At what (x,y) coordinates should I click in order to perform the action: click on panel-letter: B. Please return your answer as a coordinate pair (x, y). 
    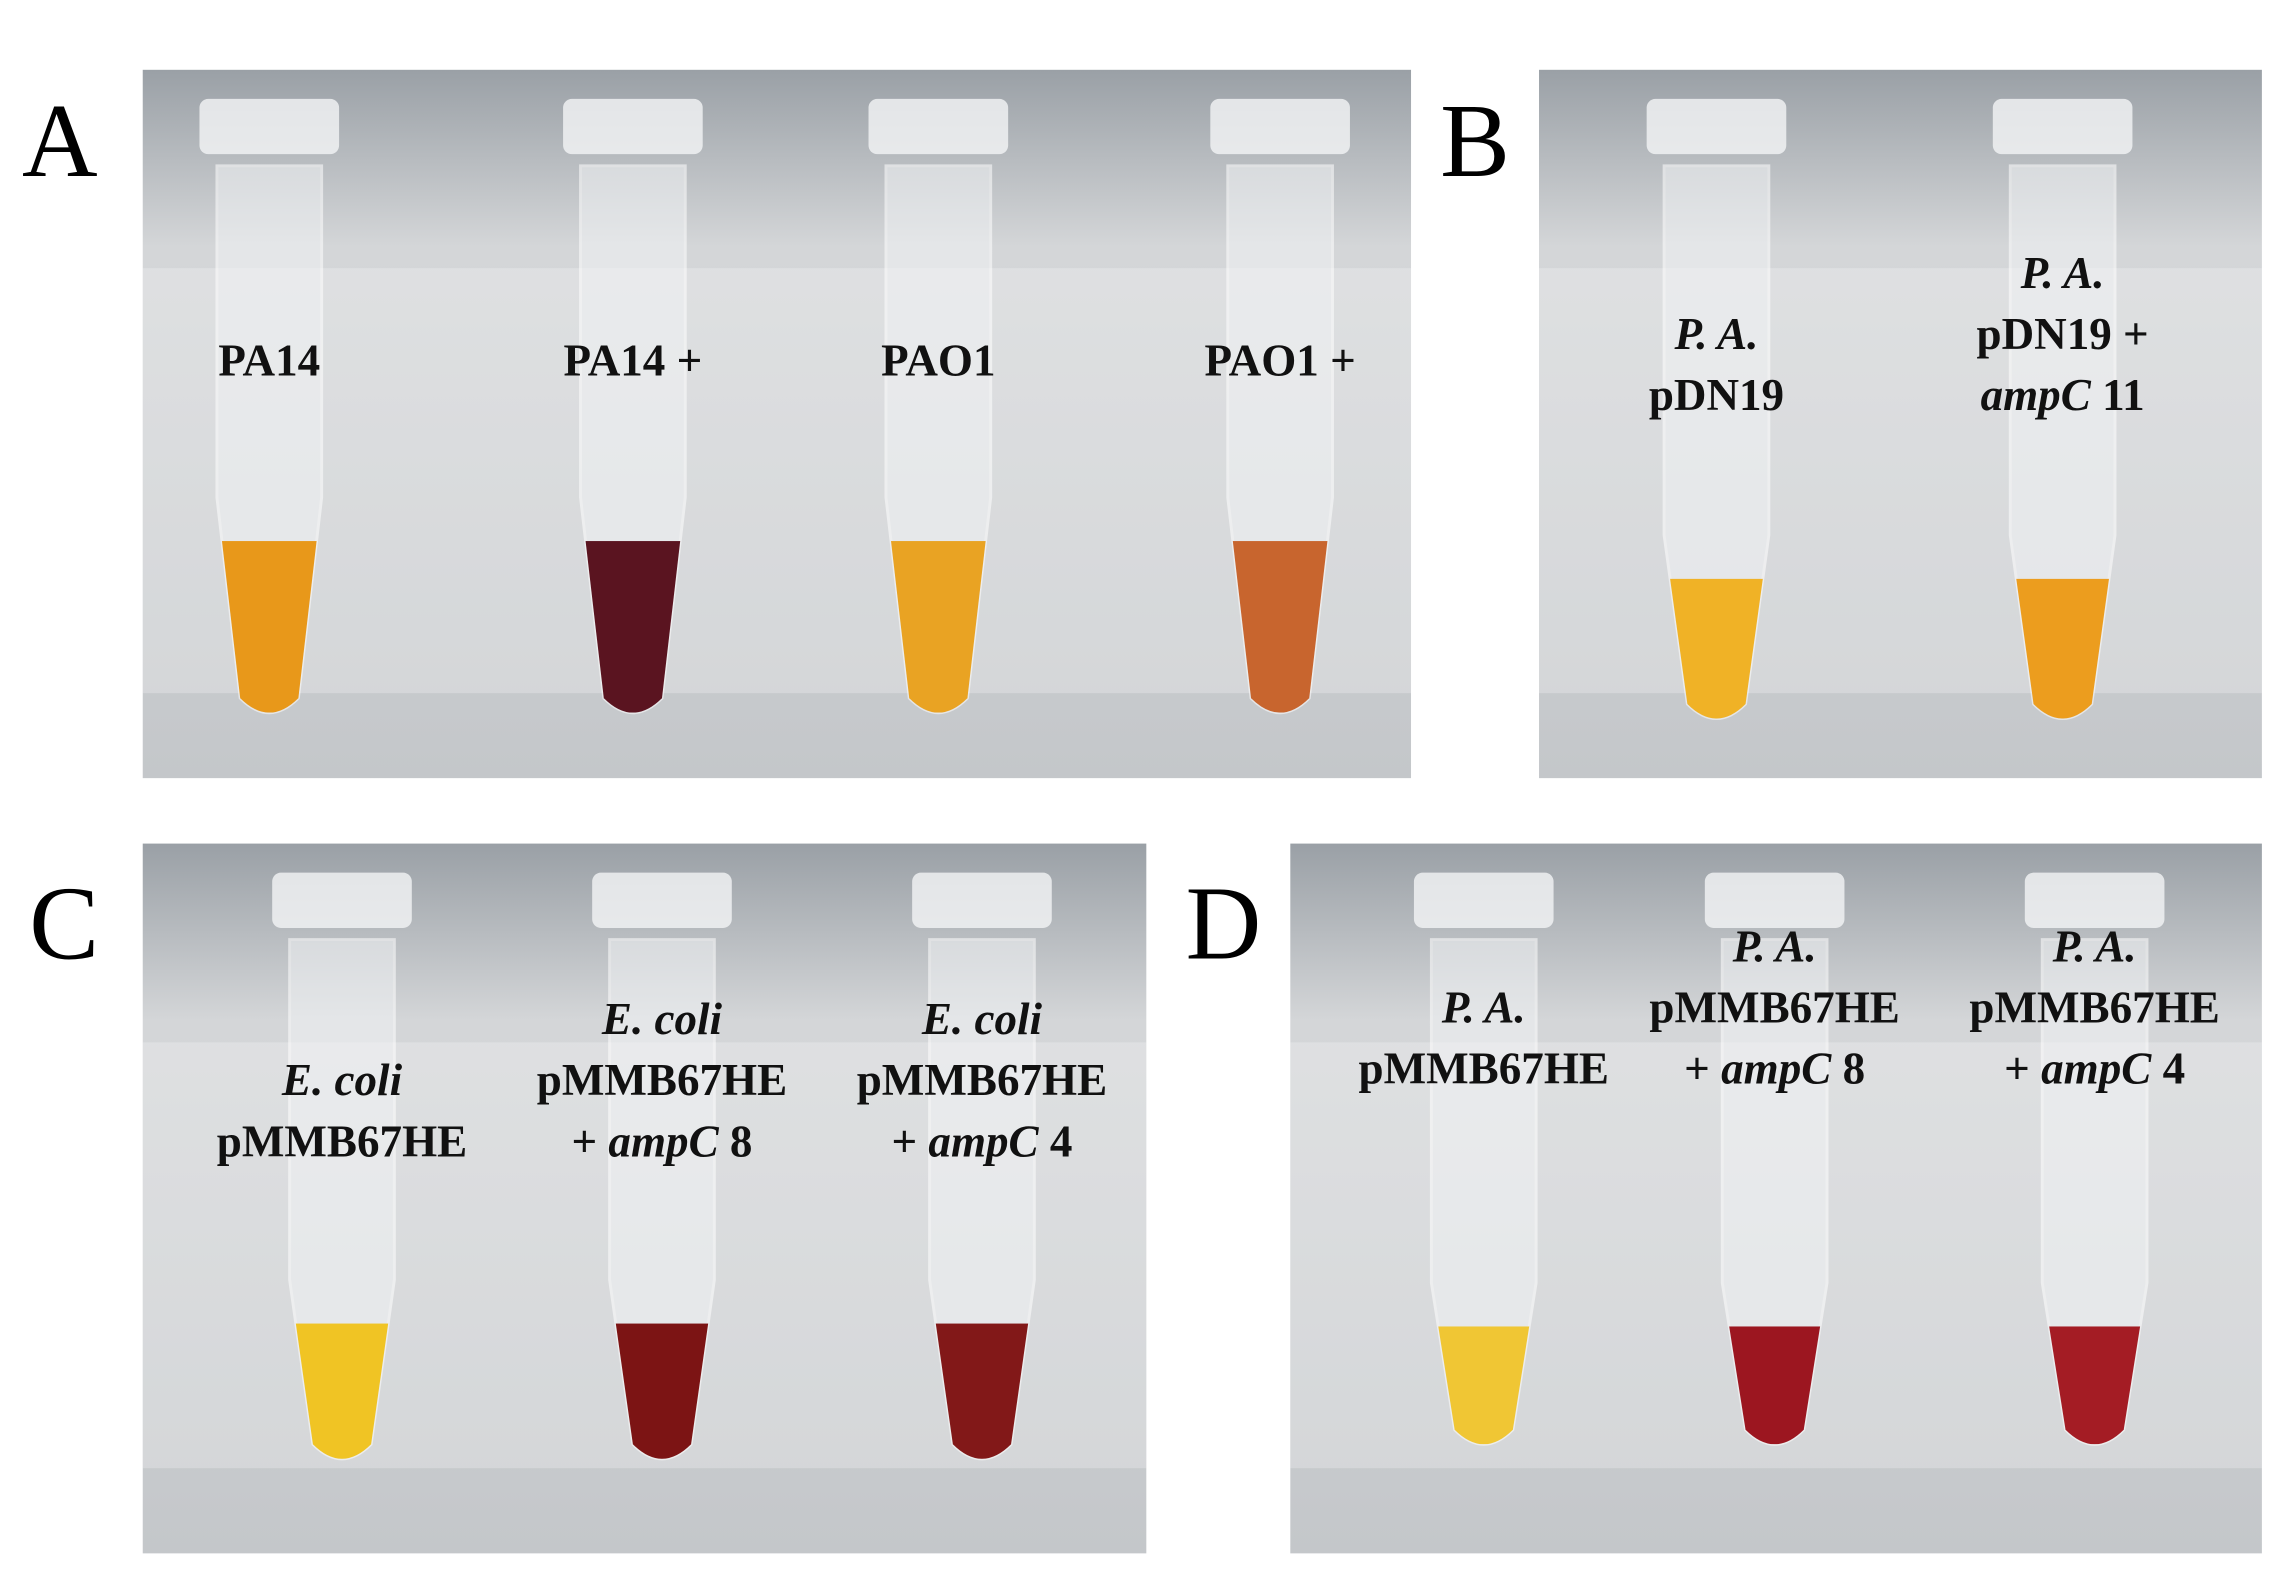
    Looking at the image, I should click on (1475, 141).